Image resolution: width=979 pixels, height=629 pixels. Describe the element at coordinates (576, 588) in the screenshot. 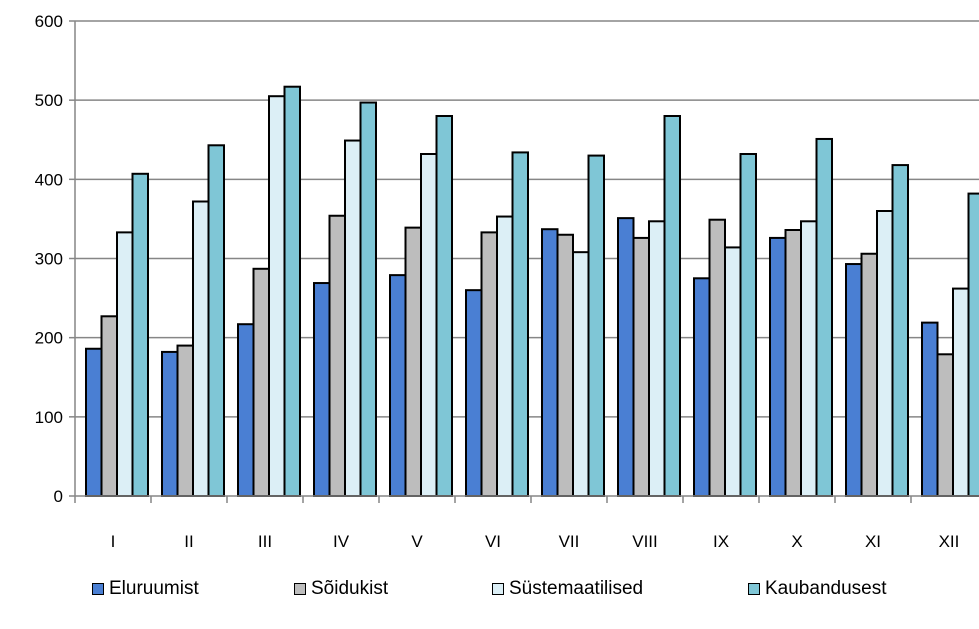

I see `legend-label: Süstemaatilised` at that location.